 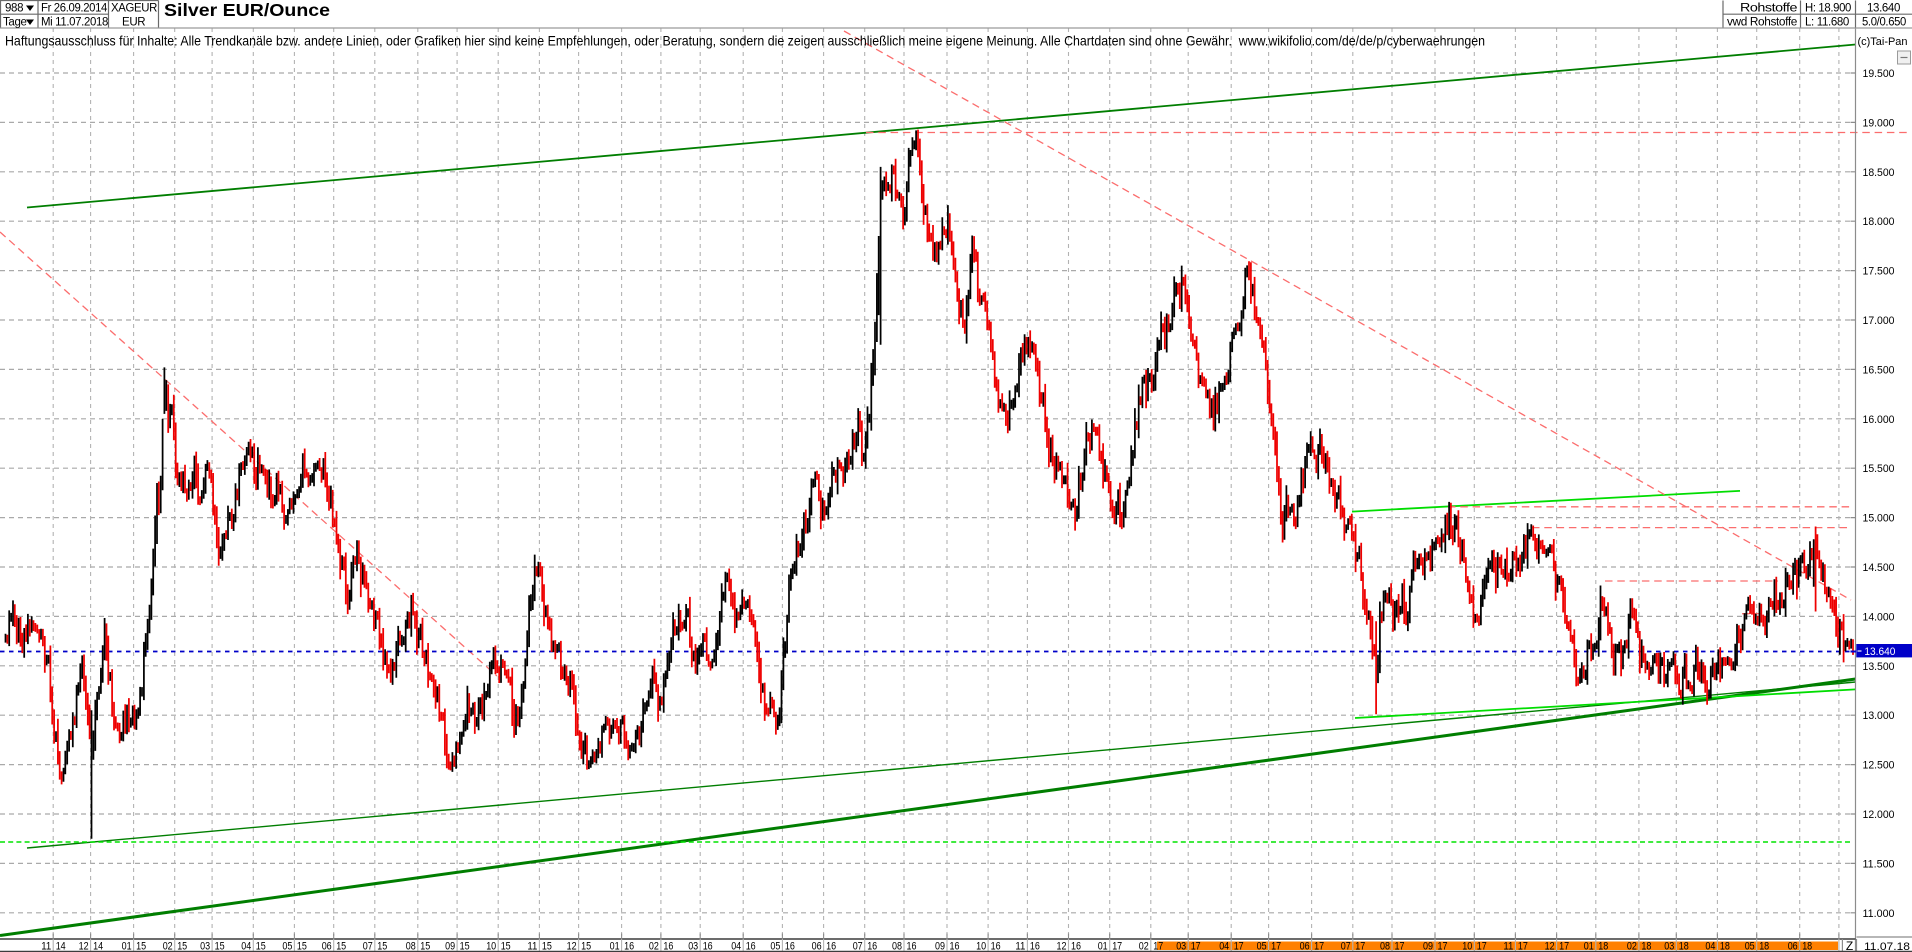 What do you see at coordinates (74, 23) in the screenshot?
I see `svg-text: Mi 11.07.2018` at bounding box center [74, 23].